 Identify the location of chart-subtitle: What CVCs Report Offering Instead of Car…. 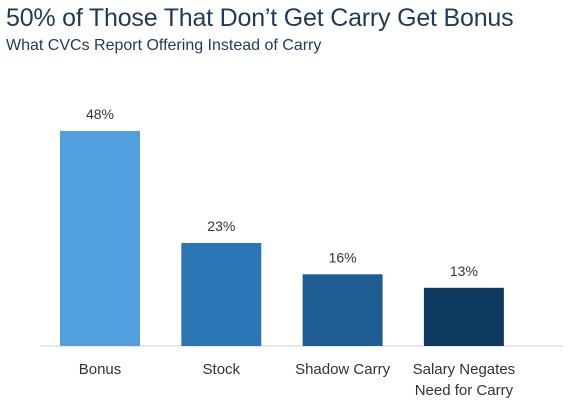
(164, 45).